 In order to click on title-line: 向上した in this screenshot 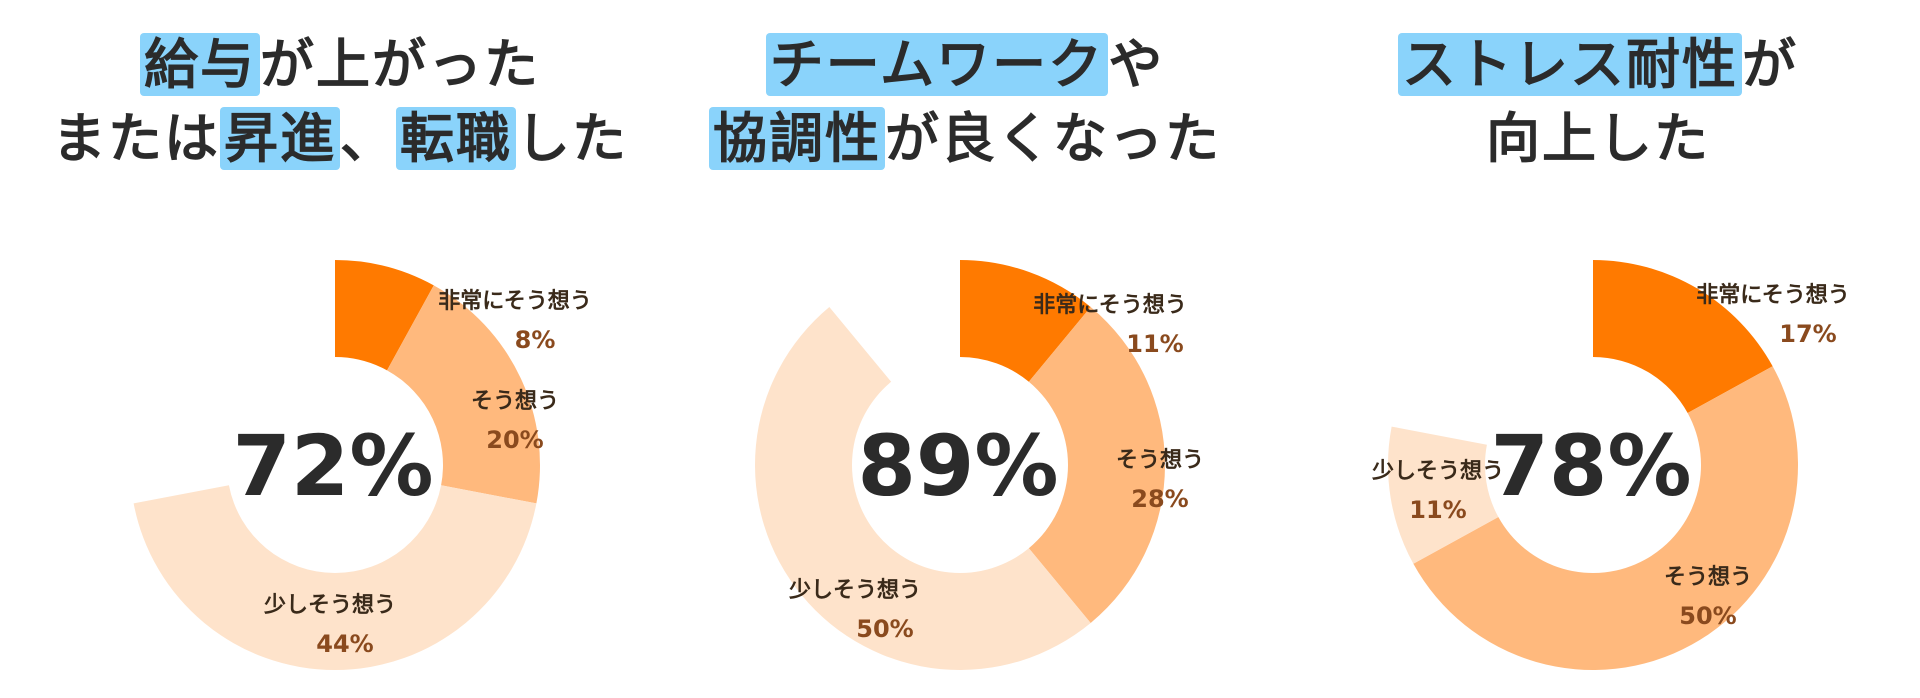, I will do `click(1598, 139)`.